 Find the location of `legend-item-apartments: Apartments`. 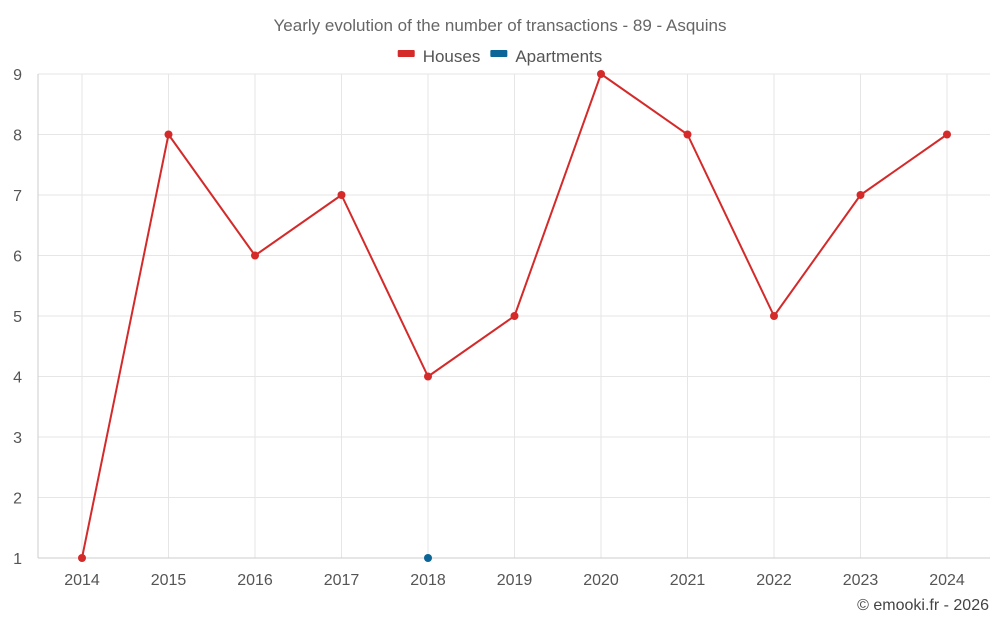

legend-item-apartments: Apartments is located at coordinates (546, 56).